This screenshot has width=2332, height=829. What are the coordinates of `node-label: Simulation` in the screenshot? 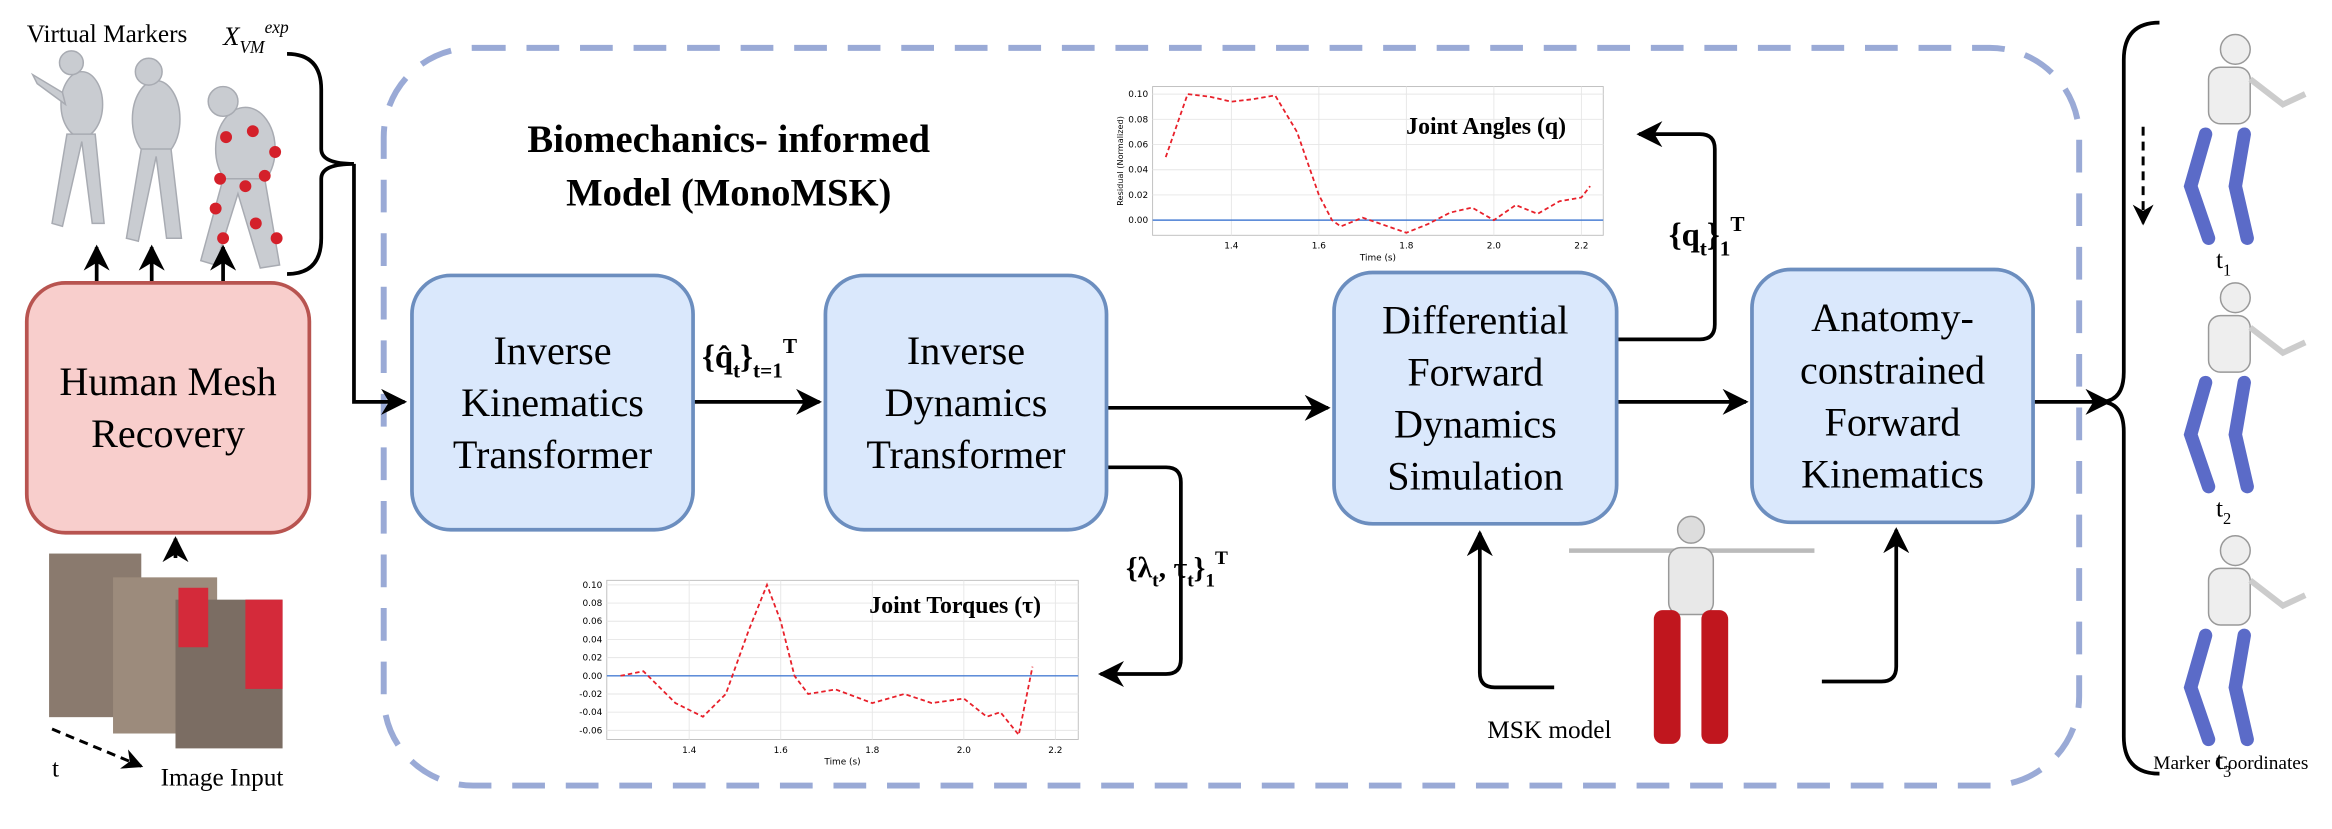 It's located at (1475, 476).